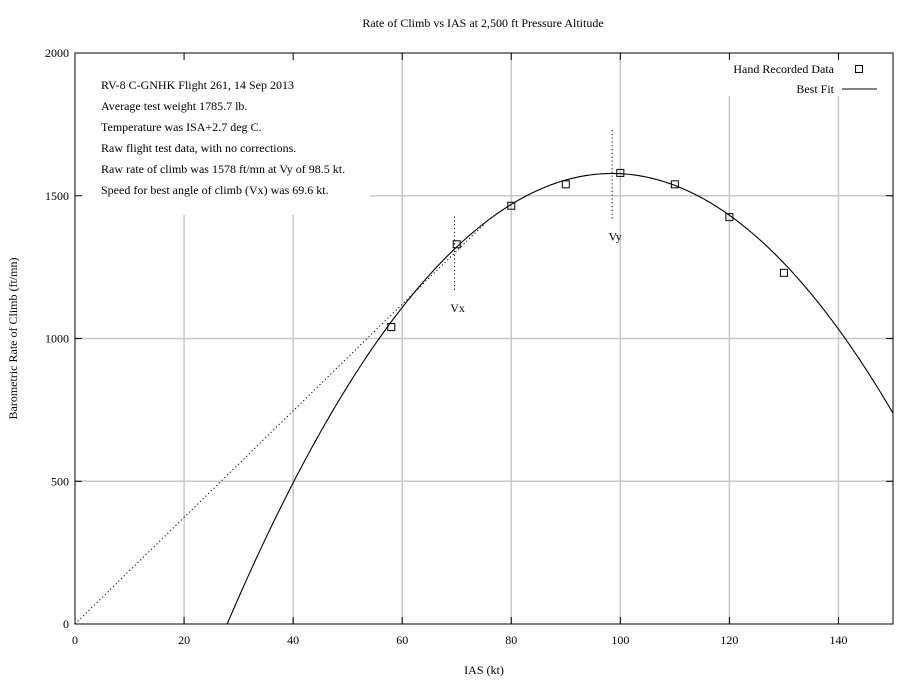 The image size is (915, 685). I want to click on note-line: Average test weight 1785.7 lb., so click(174, 106).